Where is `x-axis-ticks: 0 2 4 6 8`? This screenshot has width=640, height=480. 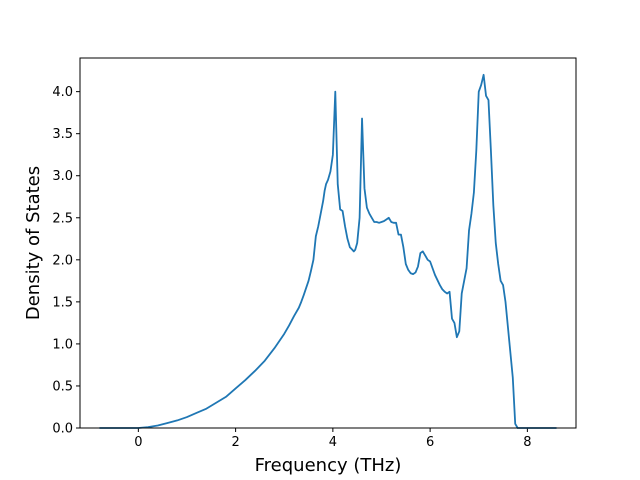 x-axis-ticks: 0 2 4 6 8 is located at coordinates (333, 439).